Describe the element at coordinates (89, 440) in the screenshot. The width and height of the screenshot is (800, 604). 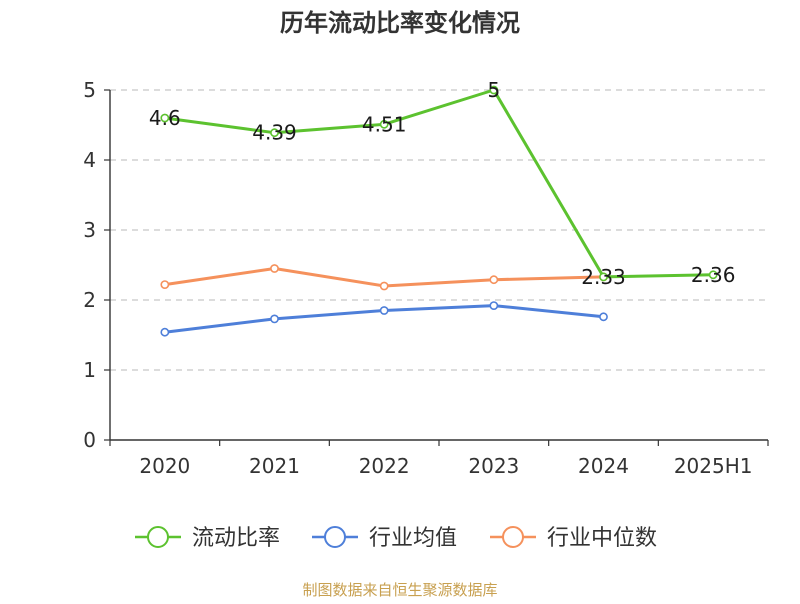
I see `y-tick-label: 0` at that location.